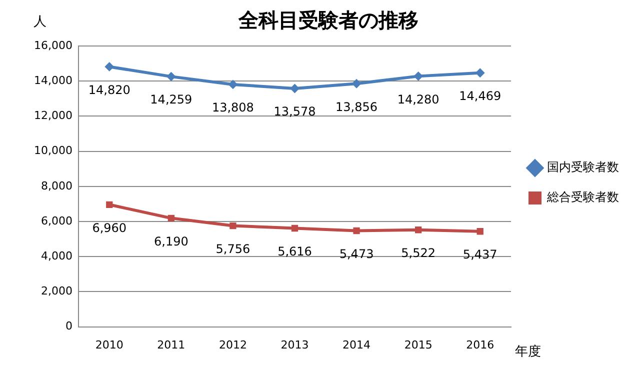  Describe the element at coordinates (232, 345) in the screenshot. I see `x-tick-label: 2012` at that location.